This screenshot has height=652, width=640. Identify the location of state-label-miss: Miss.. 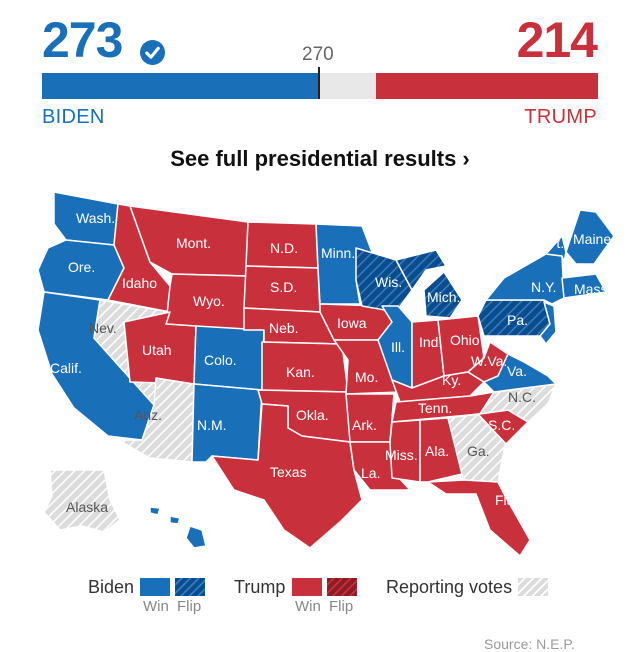
(401, 455).